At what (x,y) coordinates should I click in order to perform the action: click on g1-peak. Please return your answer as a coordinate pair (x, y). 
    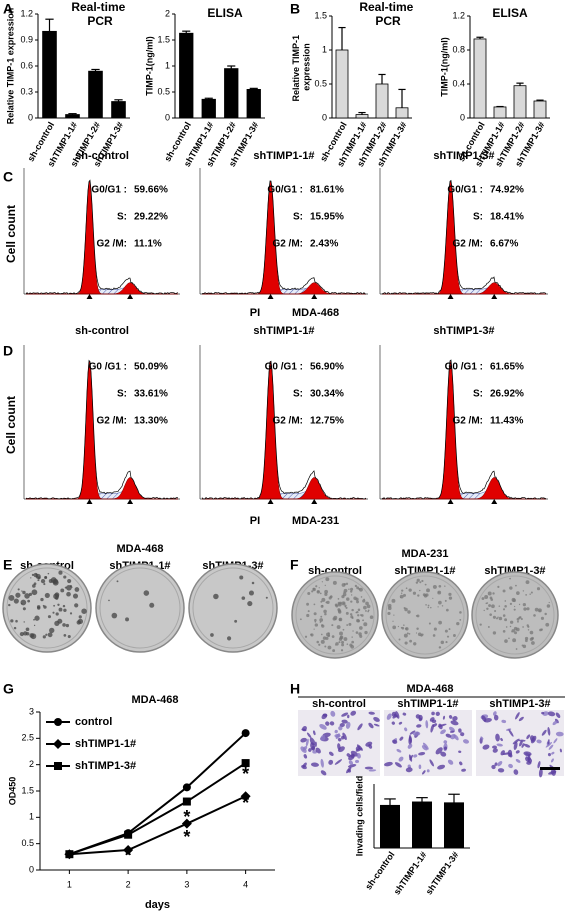
    Looking at the image, I should click on (464, 430).